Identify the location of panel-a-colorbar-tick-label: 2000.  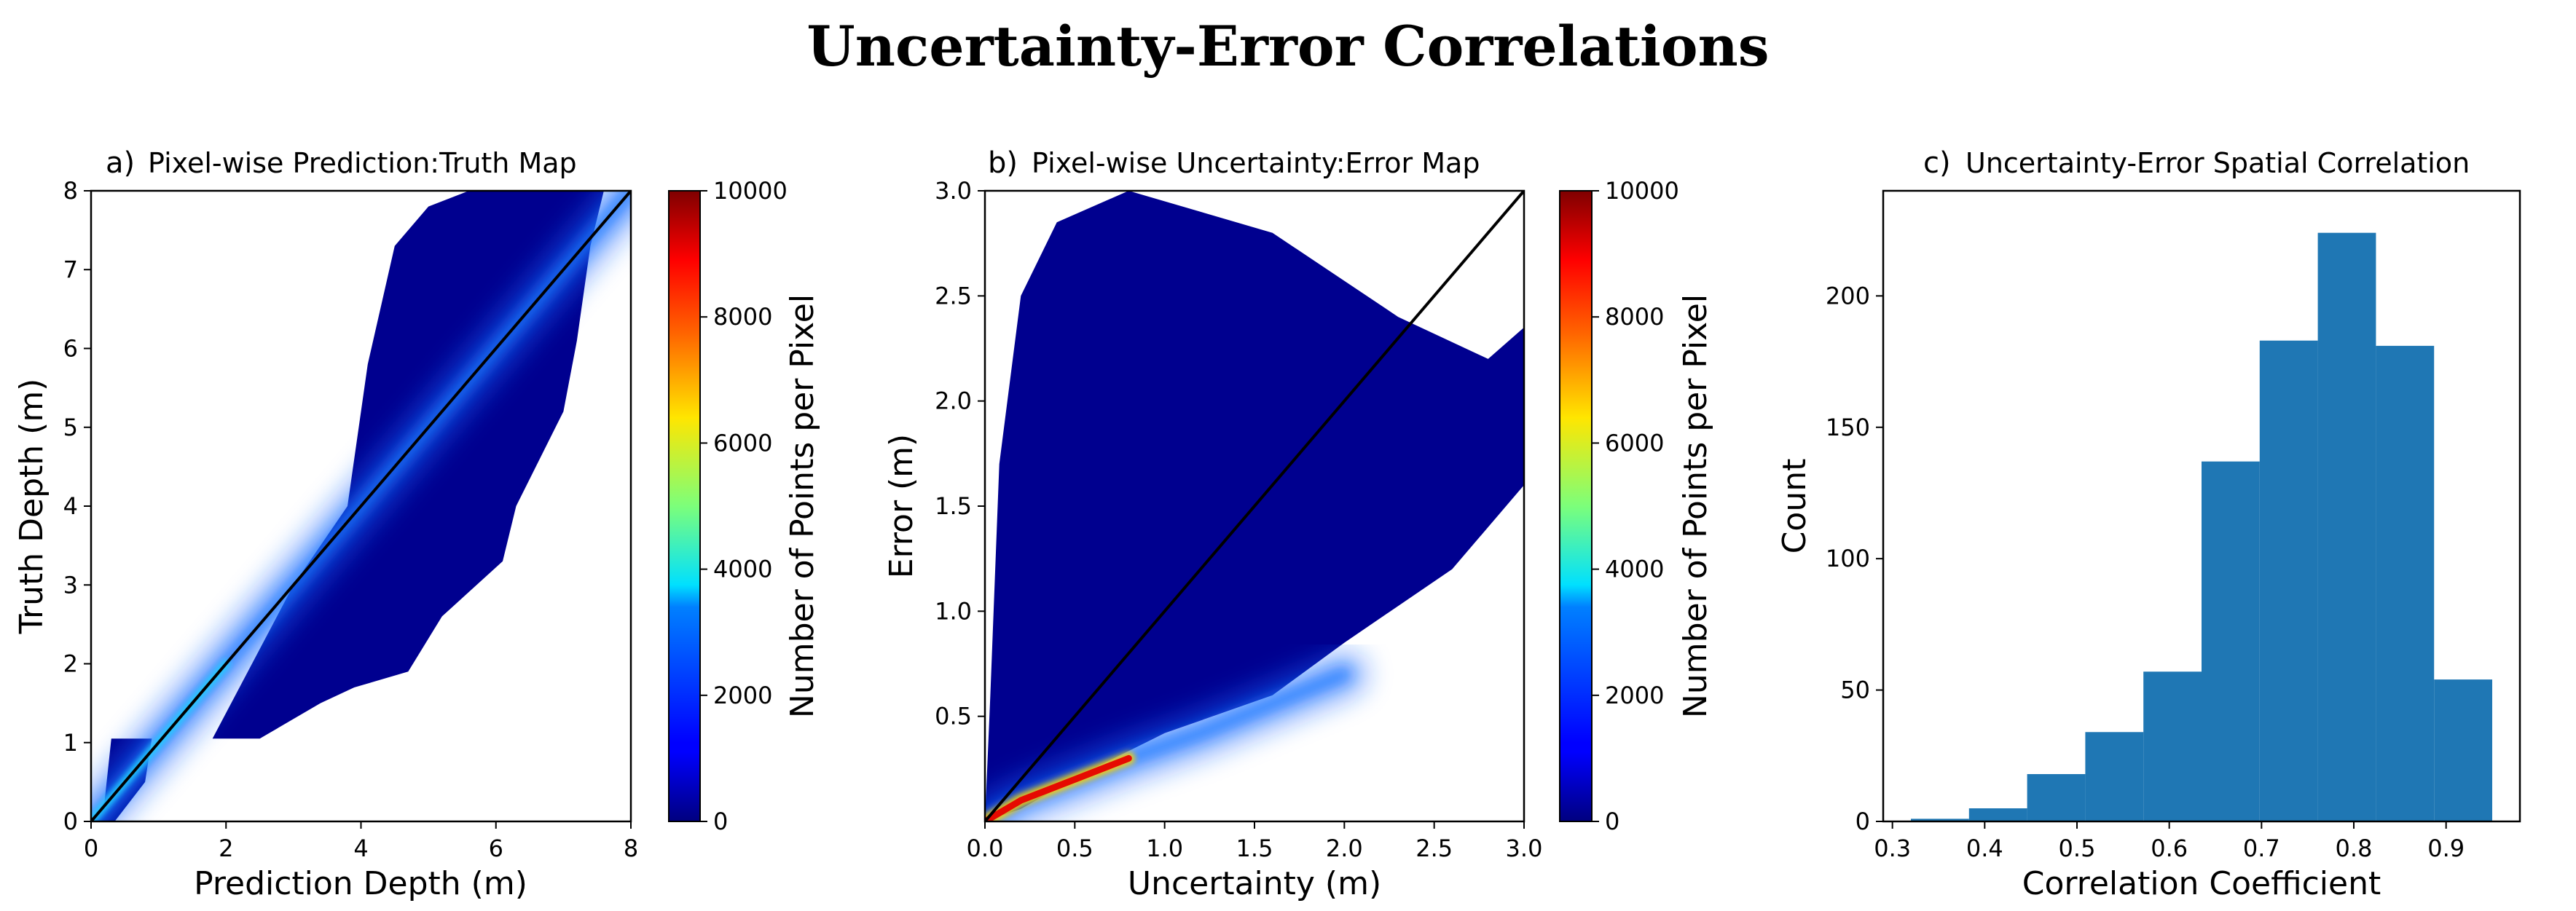
(742, 695).